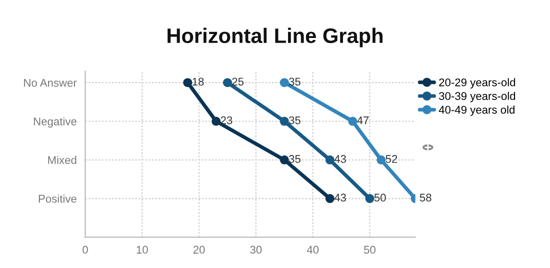 This screenshot has width=550, height=268. I want to click on x-tick-label: 20, so click(199, 250).